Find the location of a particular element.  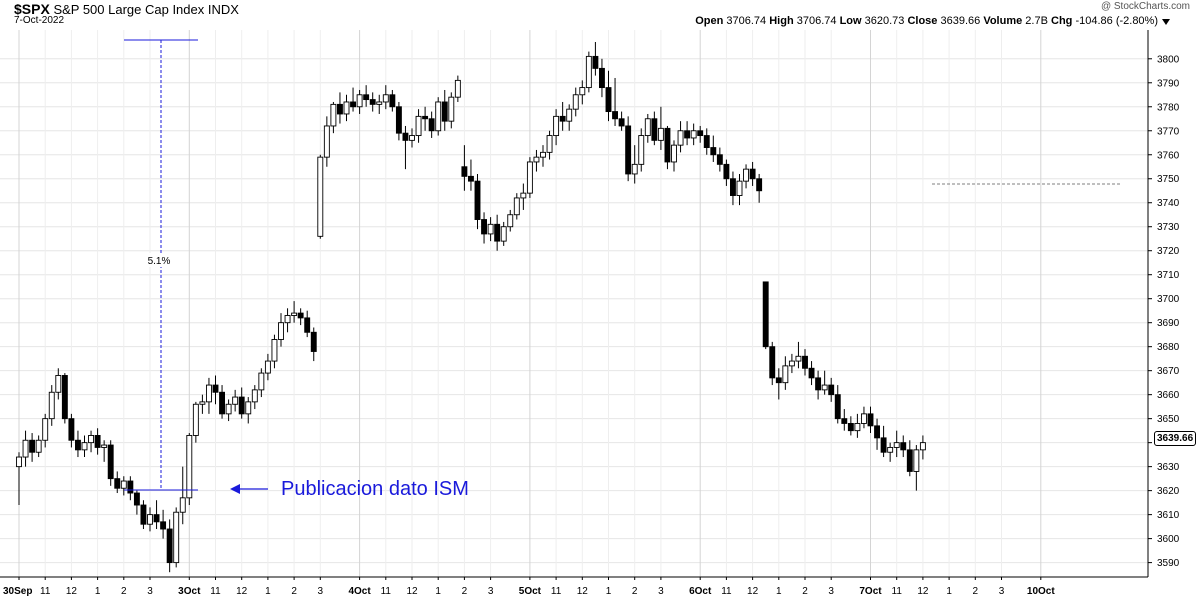

dropdown-arrow-icon is located at coordinates (1166, 22).